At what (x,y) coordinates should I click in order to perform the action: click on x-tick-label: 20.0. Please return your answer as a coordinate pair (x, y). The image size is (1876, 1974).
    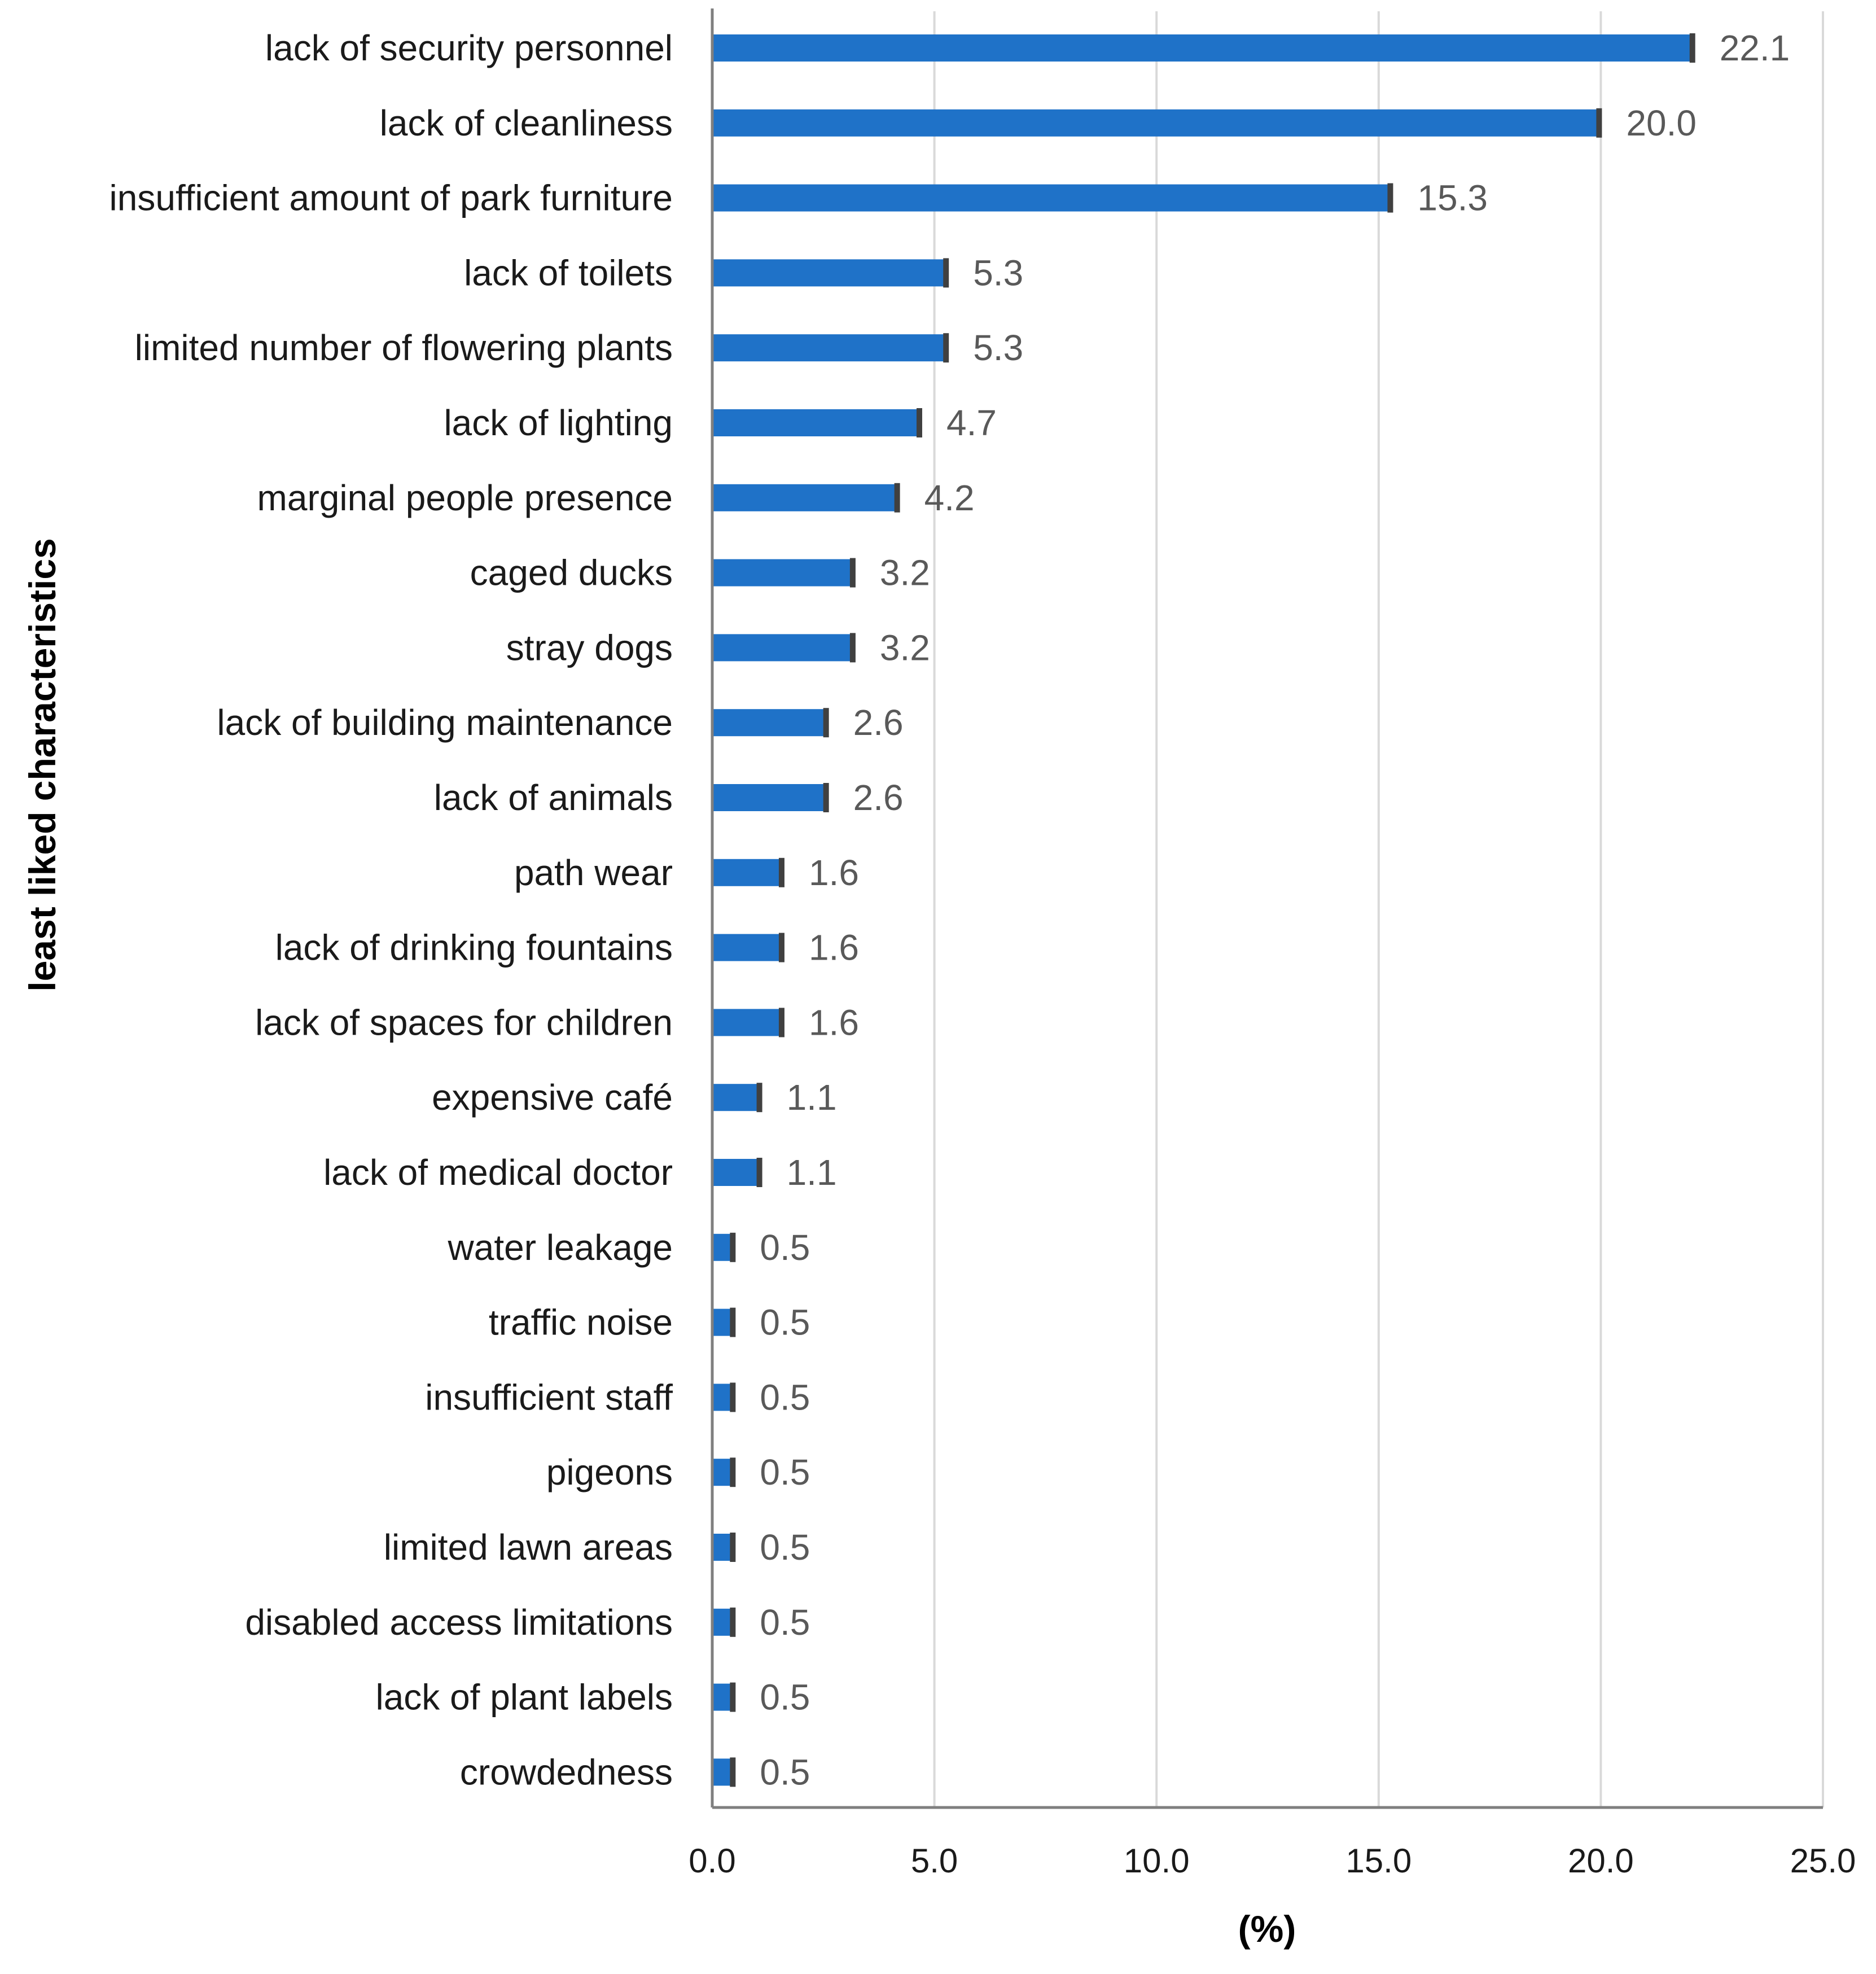
    Looking at the image, I should click on (1601, 1861).